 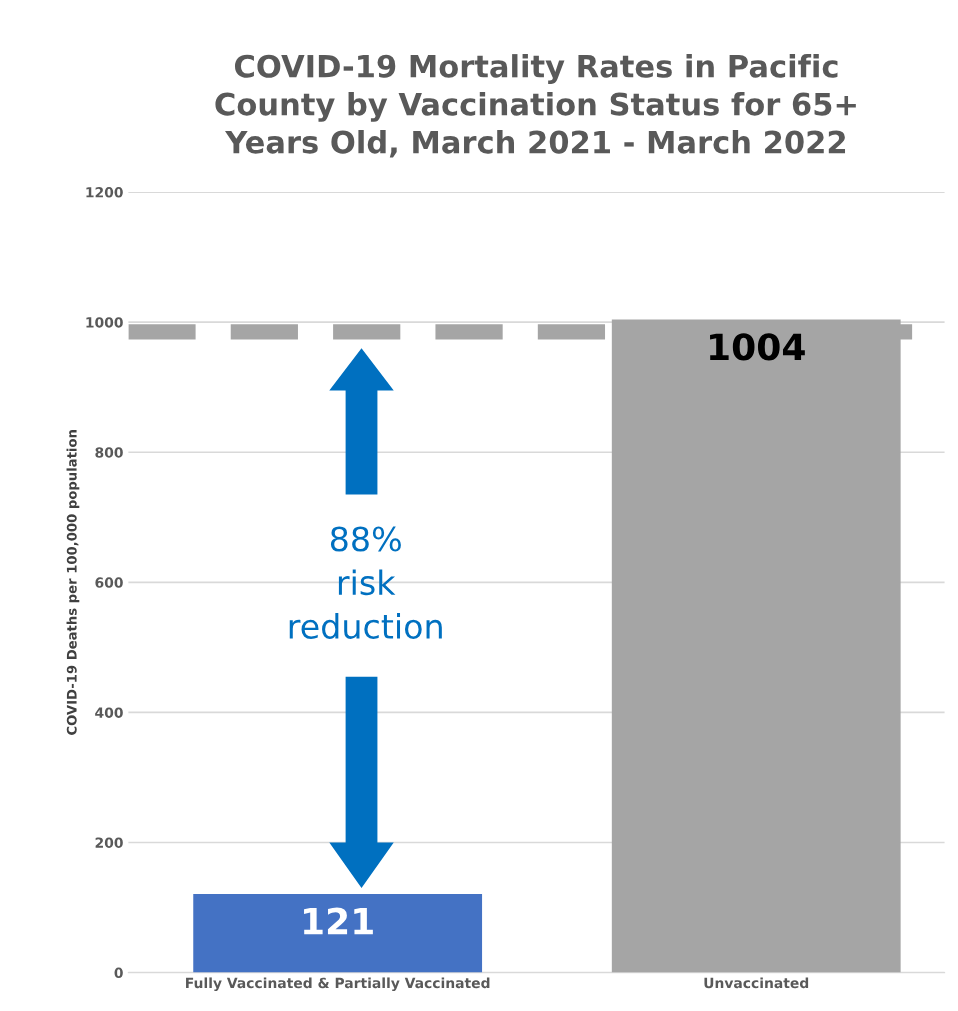 I want to click on y-tick-label: 0, so click(x=118, y=973).